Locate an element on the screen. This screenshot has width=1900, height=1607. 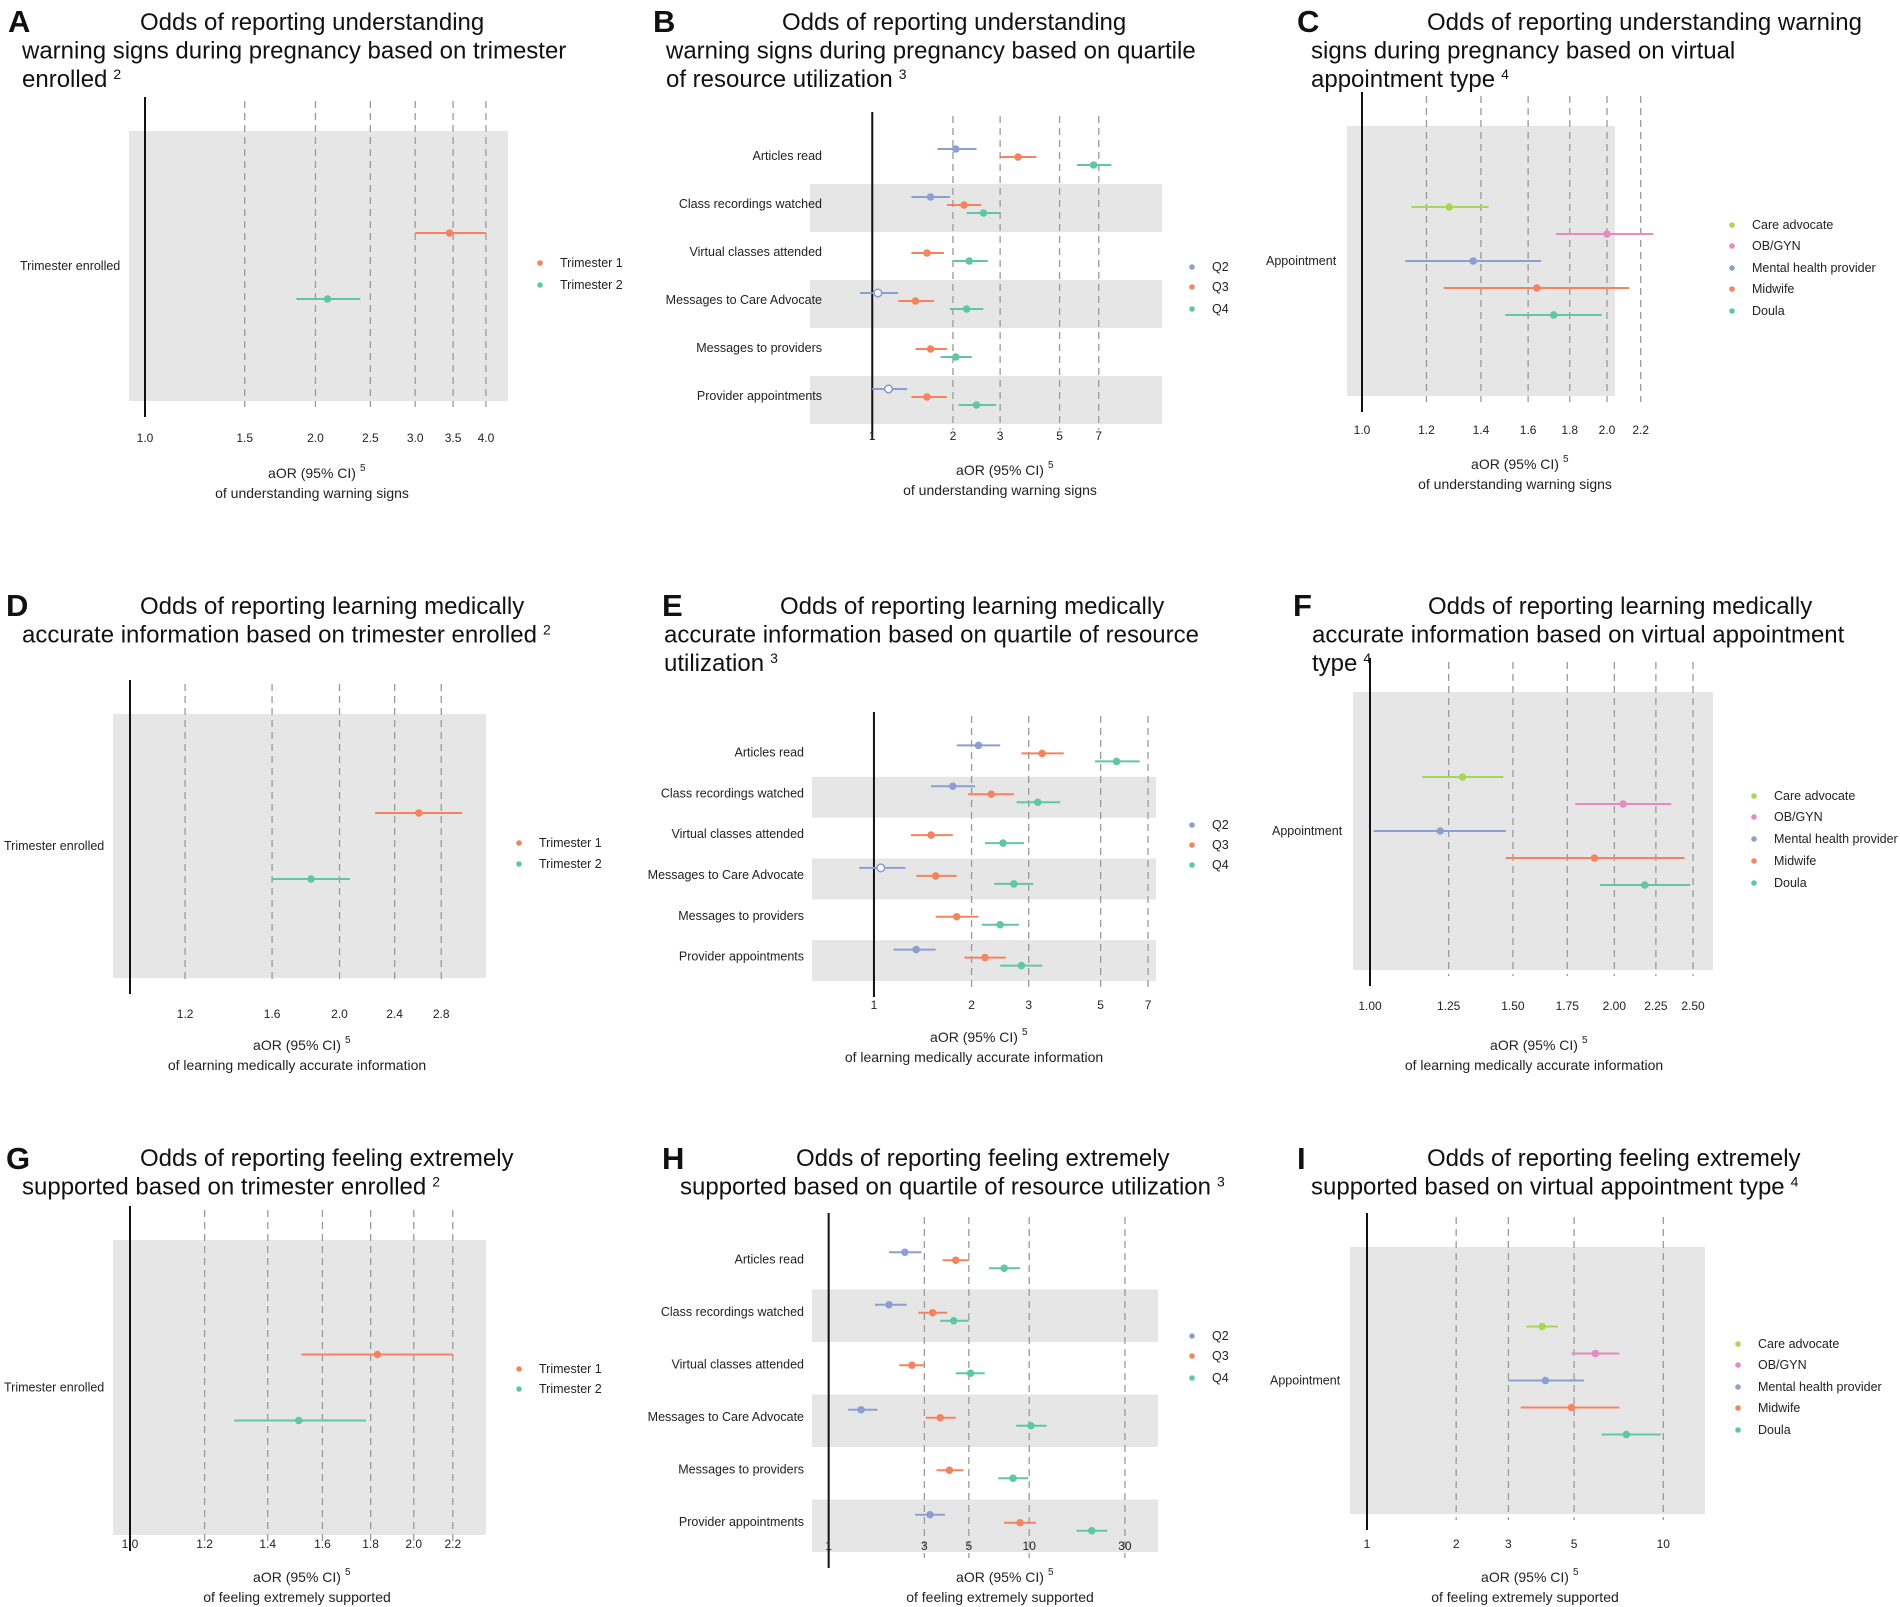
panel-title-line: utilization is located at coordinates (714, 663).